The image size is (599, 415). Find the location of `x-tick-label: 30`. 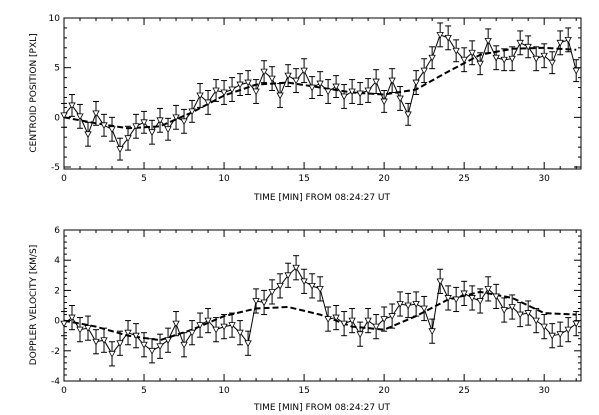

x-tick-label: 30 is located at coordinates (544, 179).